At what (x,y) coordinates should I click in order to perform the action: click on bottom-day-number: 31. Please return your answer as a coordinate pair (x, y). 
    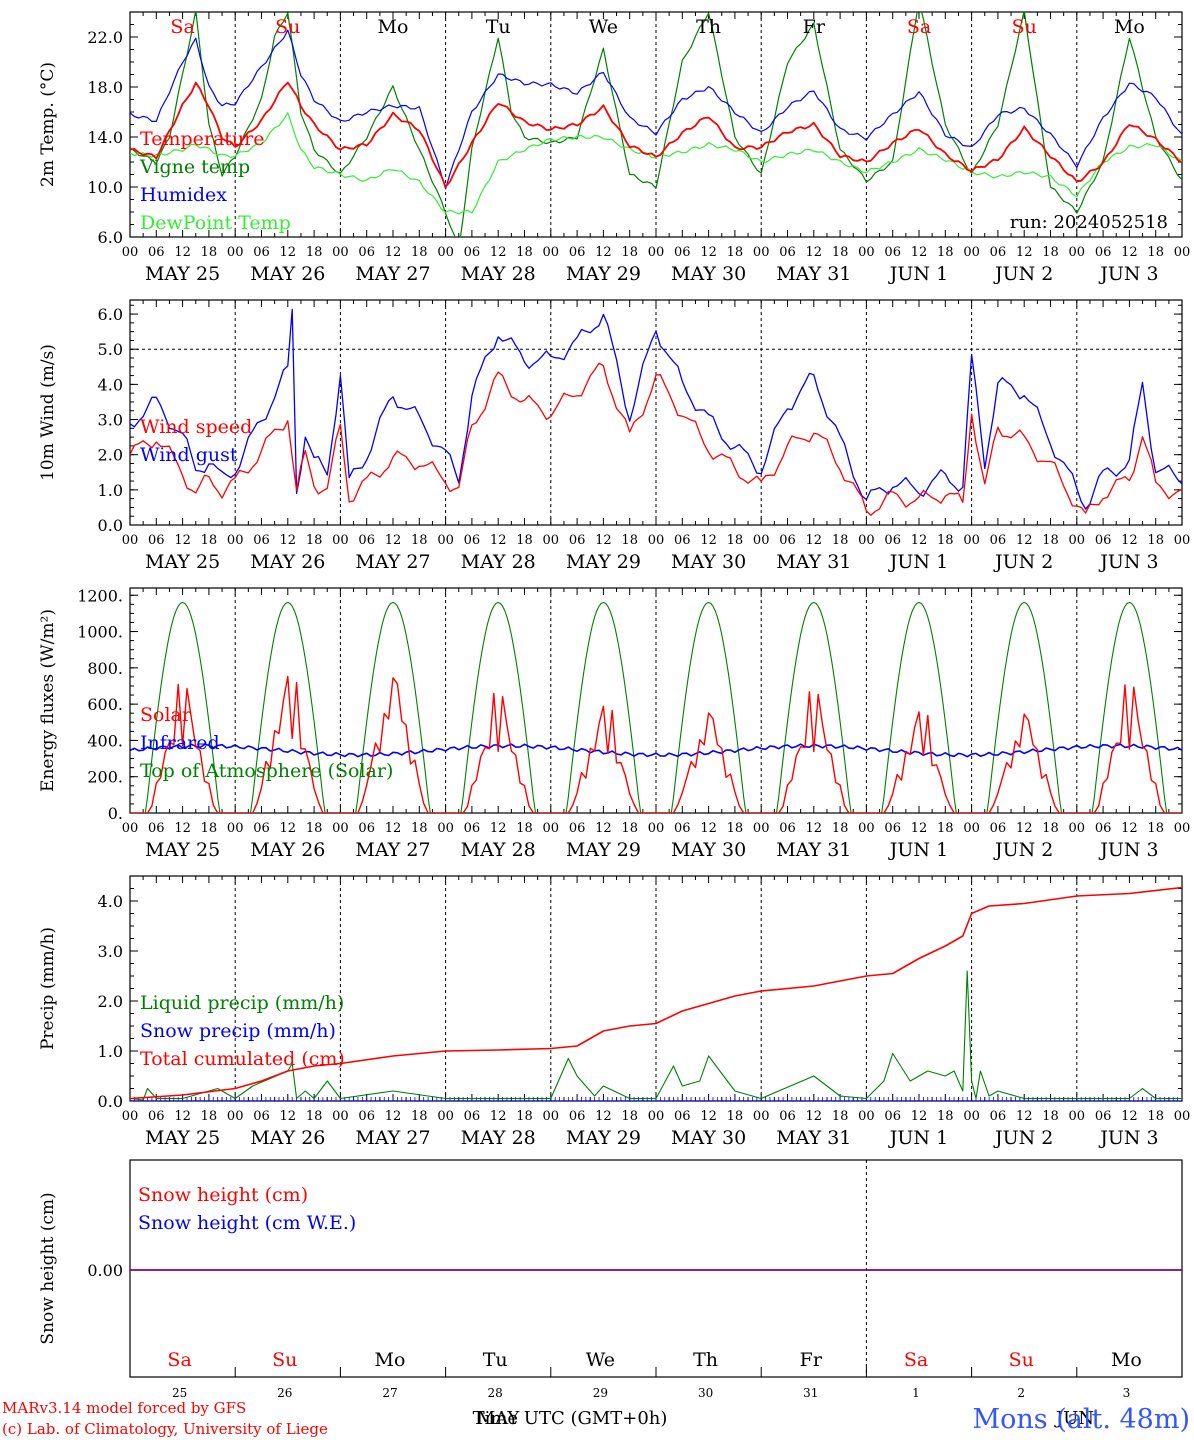
    Looking at the image, I should click on (810, 1393).